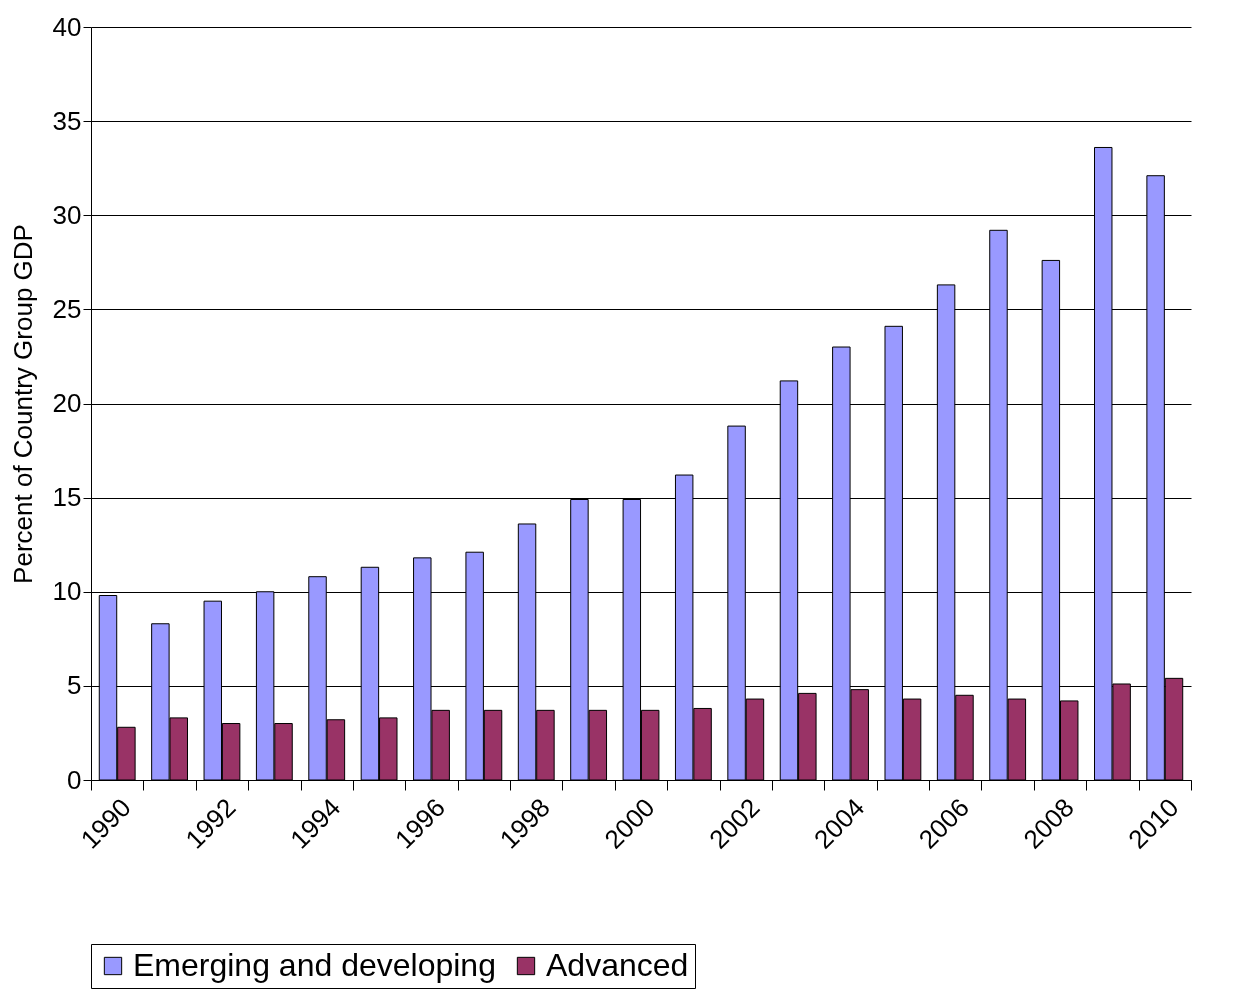 This screenshot has width=1251, height=999. I want to click on y-tick-label: 40, so click(67, 26).